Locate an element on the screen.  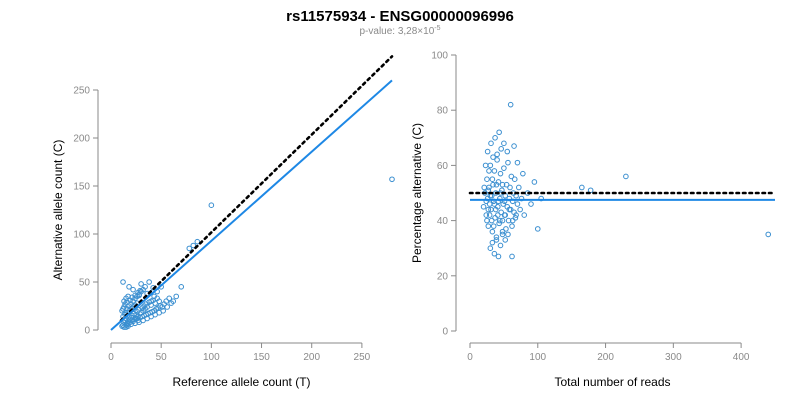
p-value-exponent: -5 is located at coordinates (437, 28).